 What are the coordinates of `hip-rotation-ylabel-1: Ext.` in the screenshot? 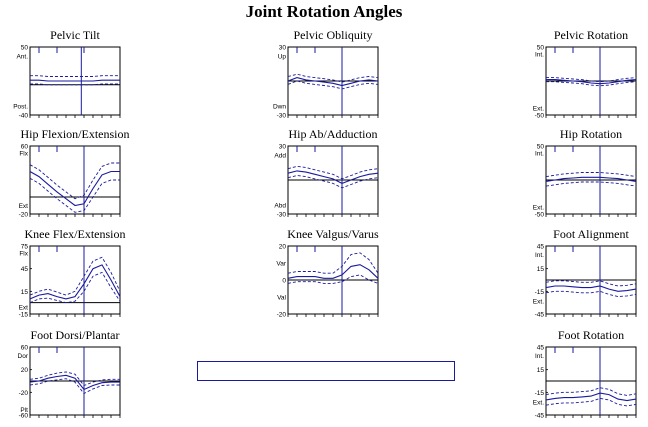 It's located at (538, 208).